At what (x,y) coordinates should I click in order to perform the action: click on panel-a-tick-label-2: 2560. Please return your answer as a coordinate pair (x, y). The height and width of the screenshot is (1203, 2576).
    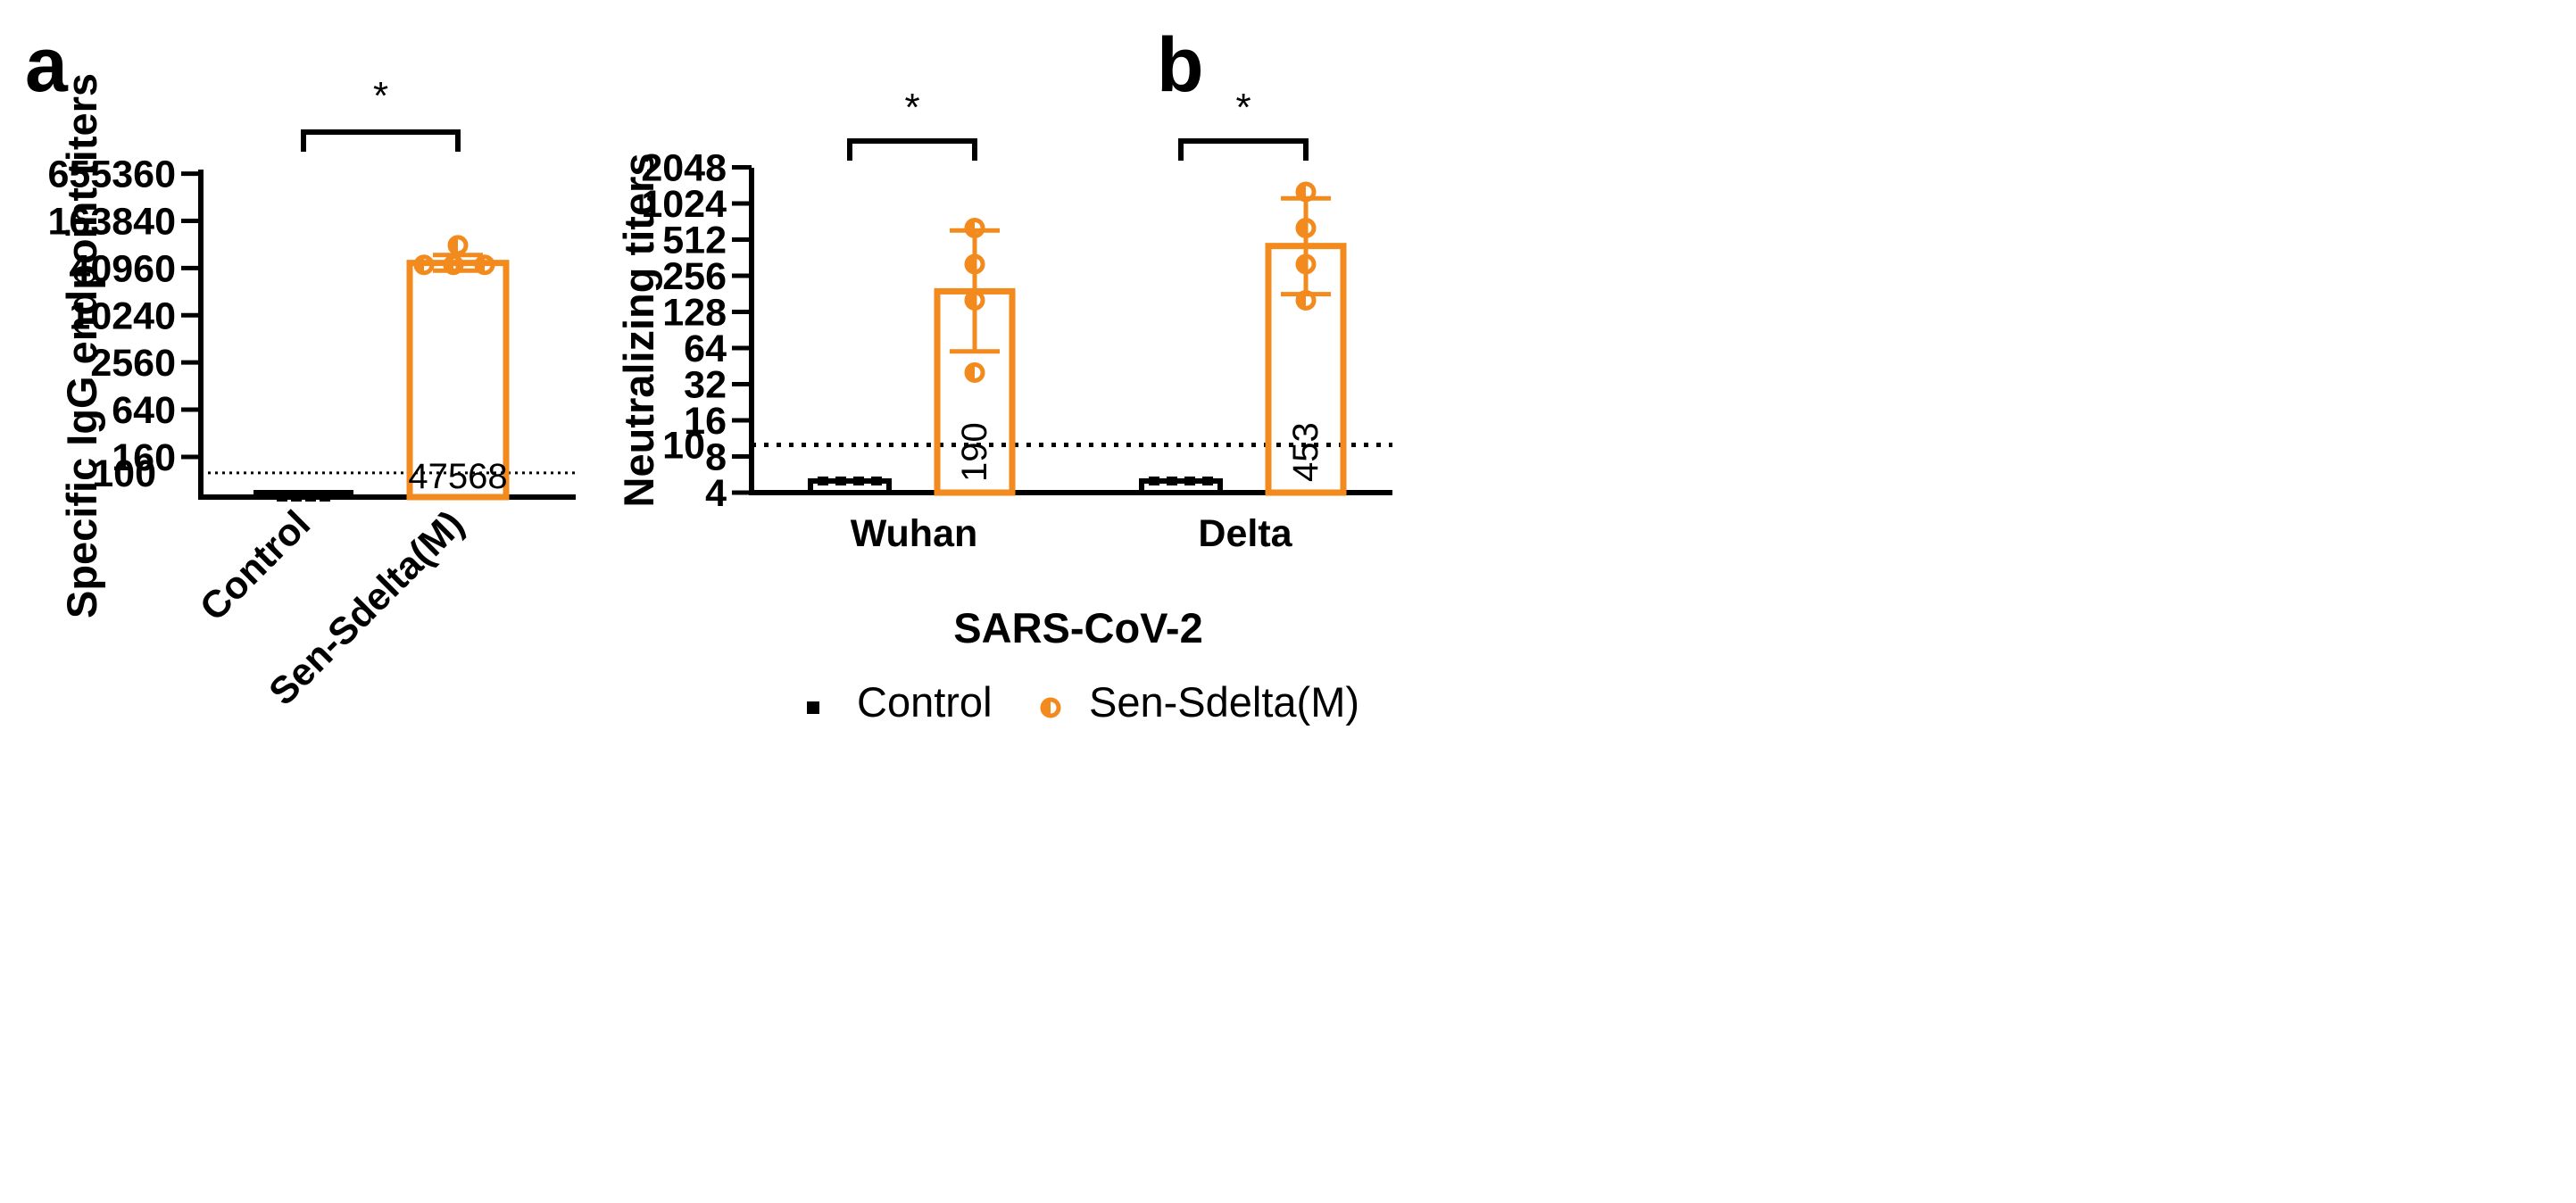
    Looking at the image, I should click on (133, 363).